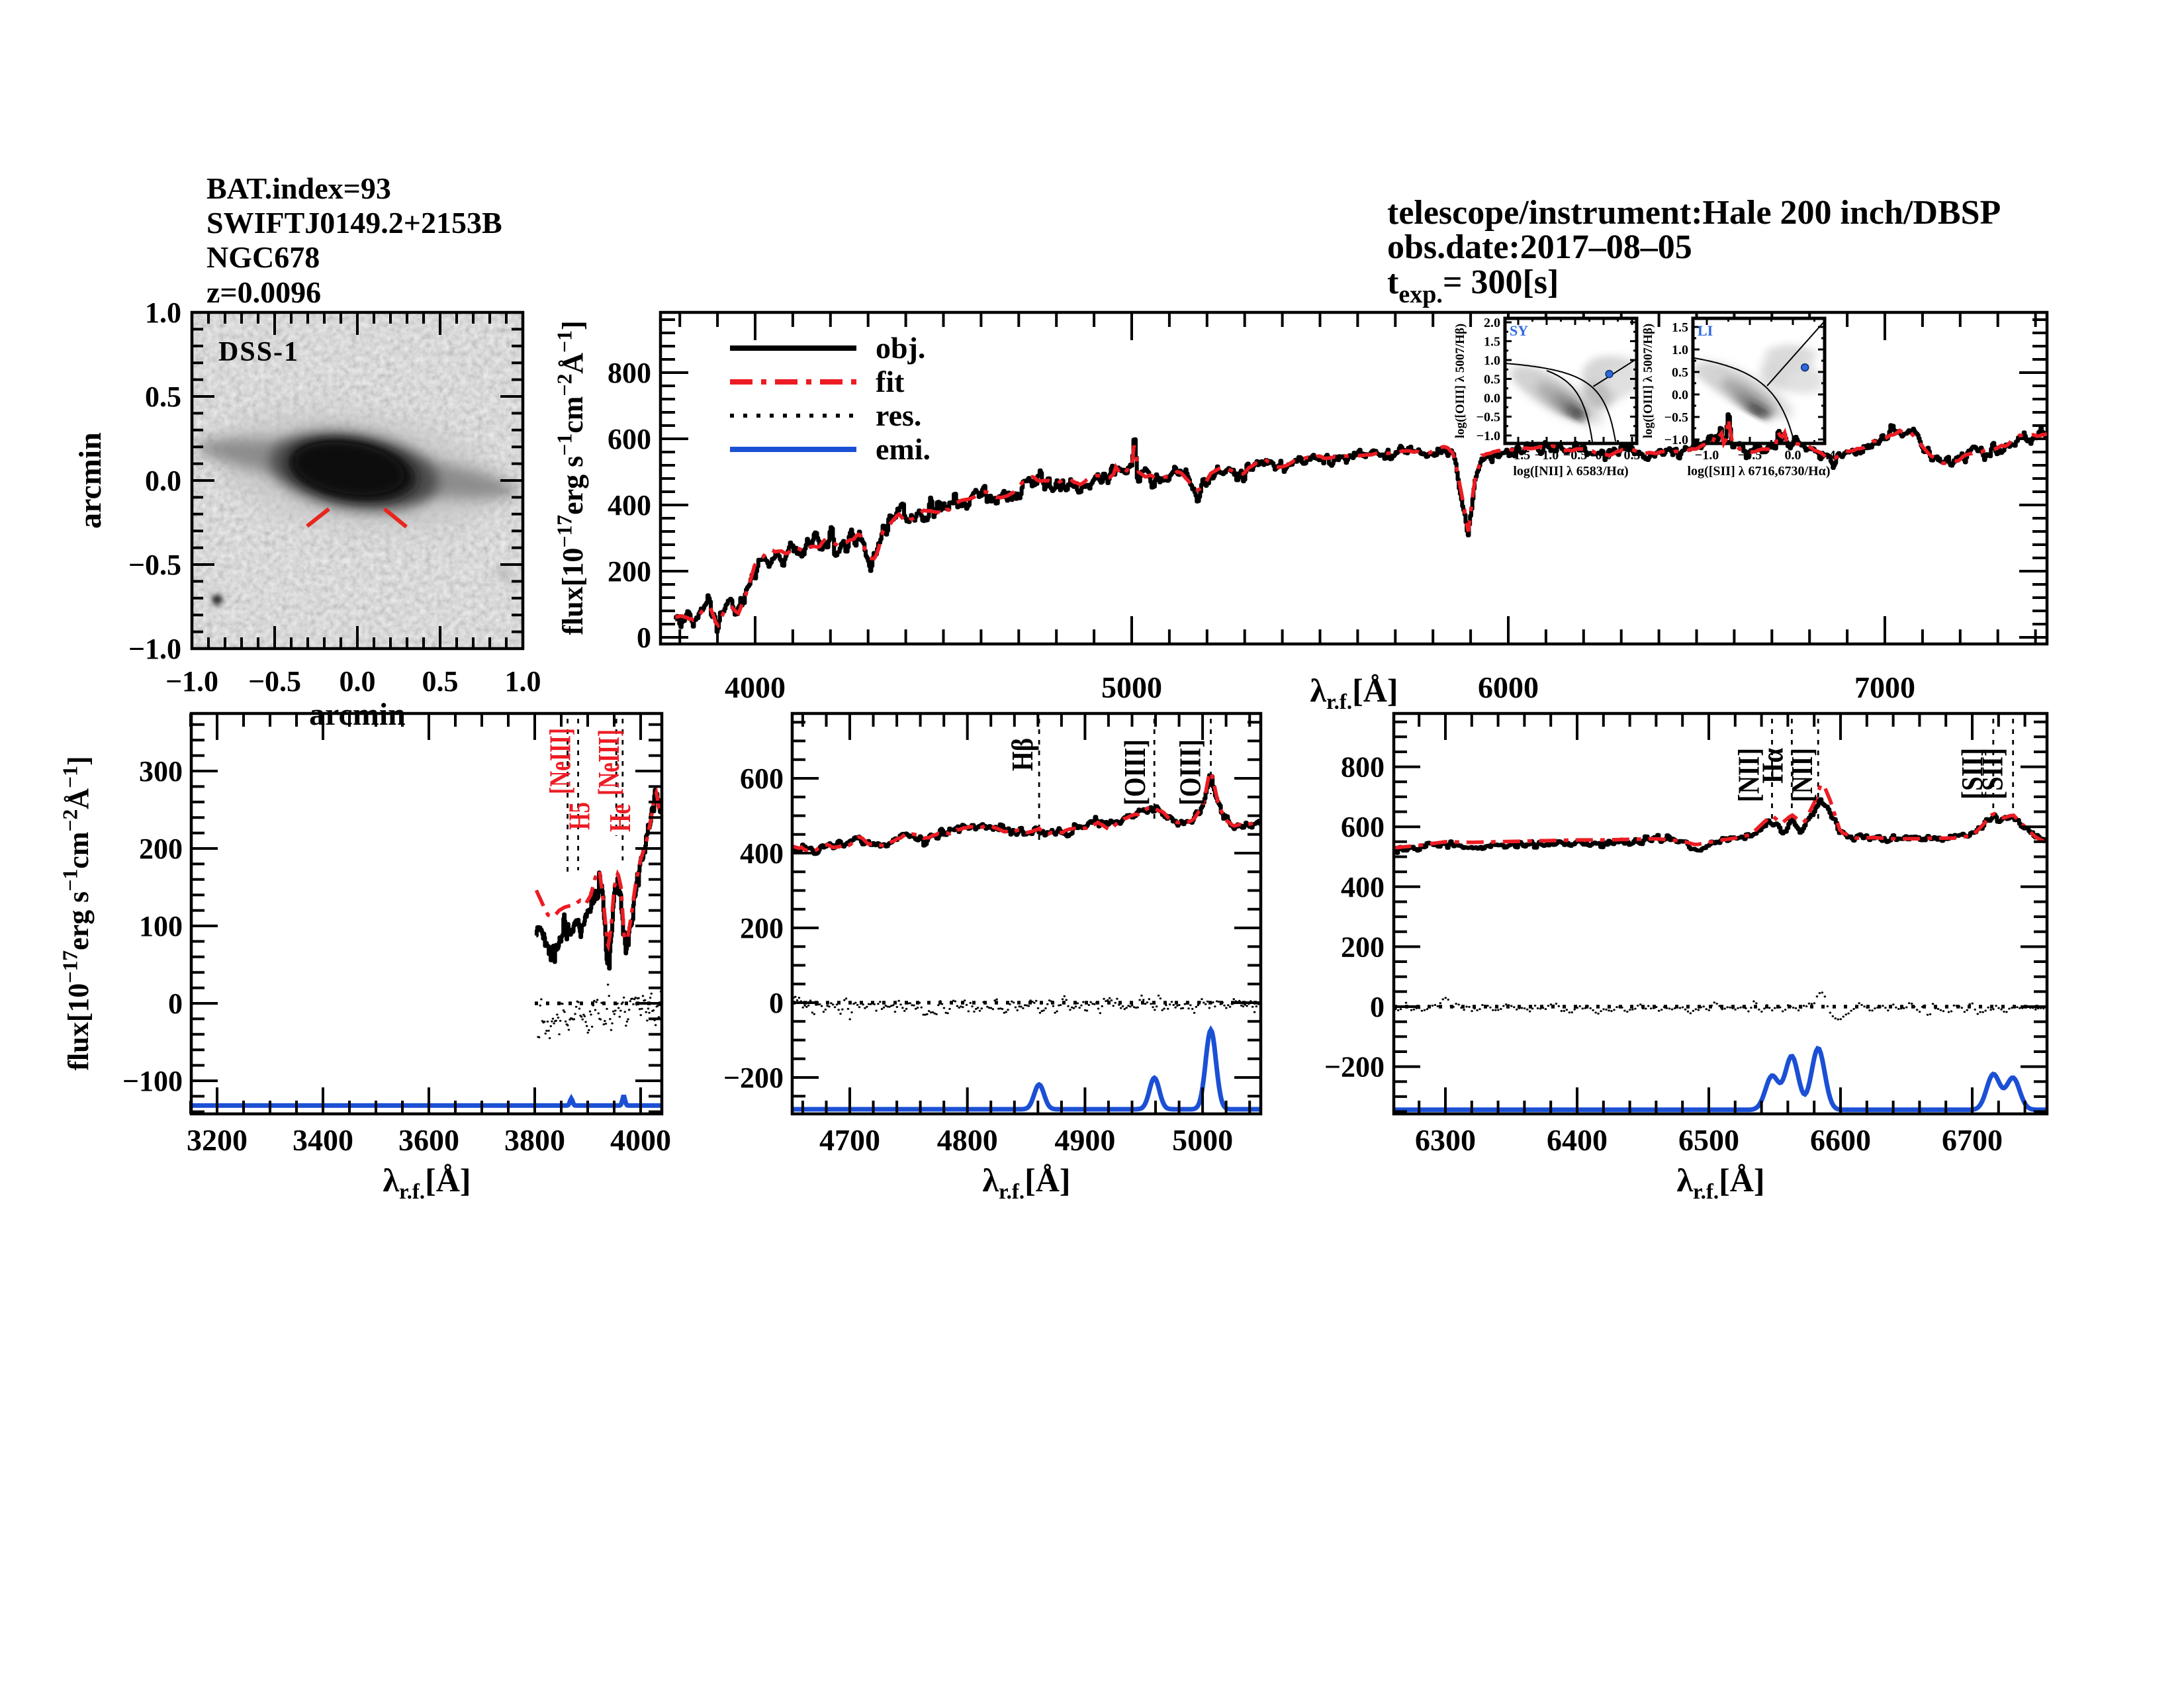 The image size is (2184, 1691). Describe the element at coordinates (1570, 471) in the screenshot. I see `svg-text: log([NII] λ 6583/Hα)` at that location.